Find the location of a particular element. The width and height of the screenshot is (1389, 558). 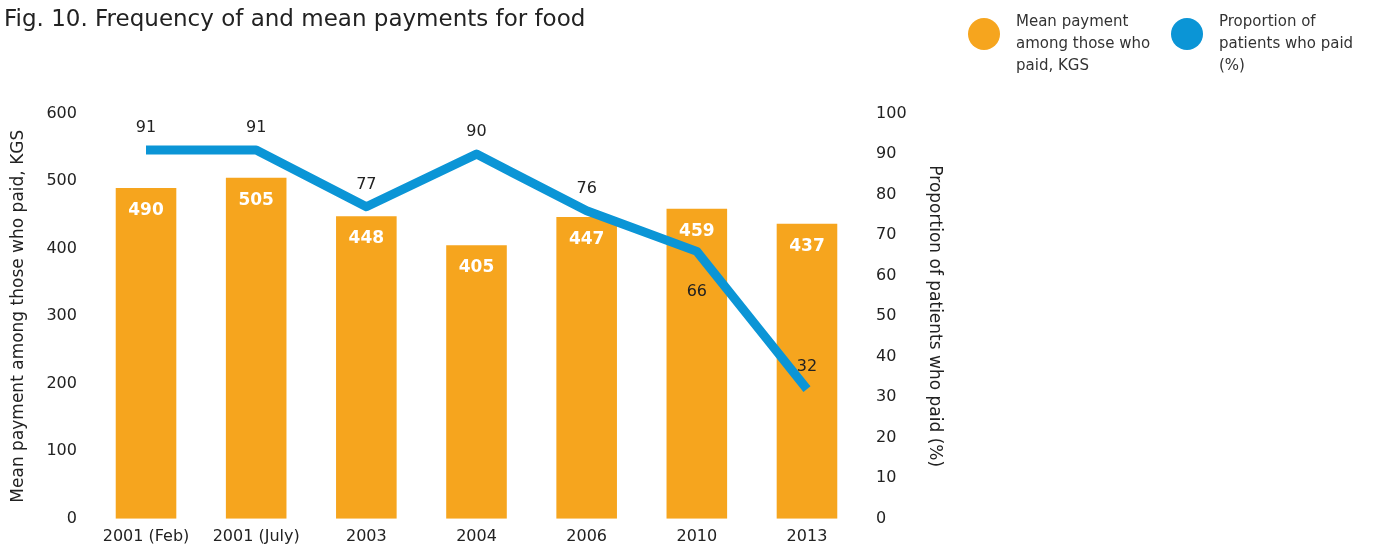

y-tick-label: 200 is located at coordinates (61, 382).